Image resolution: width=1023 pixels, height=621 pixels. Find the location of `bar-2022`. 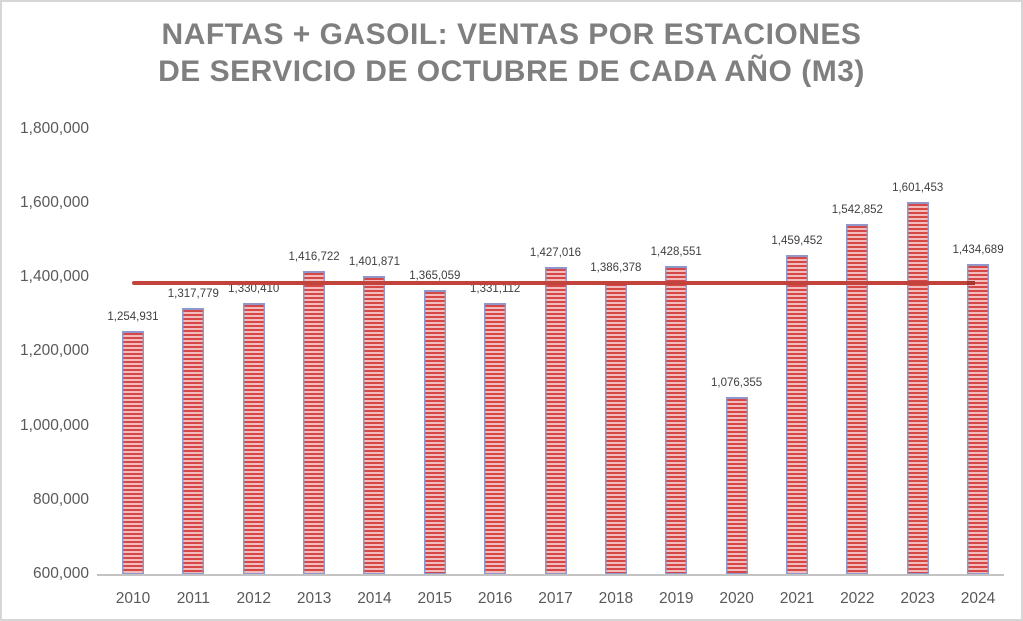

bar-2022 is located at coordinates (857, 398).